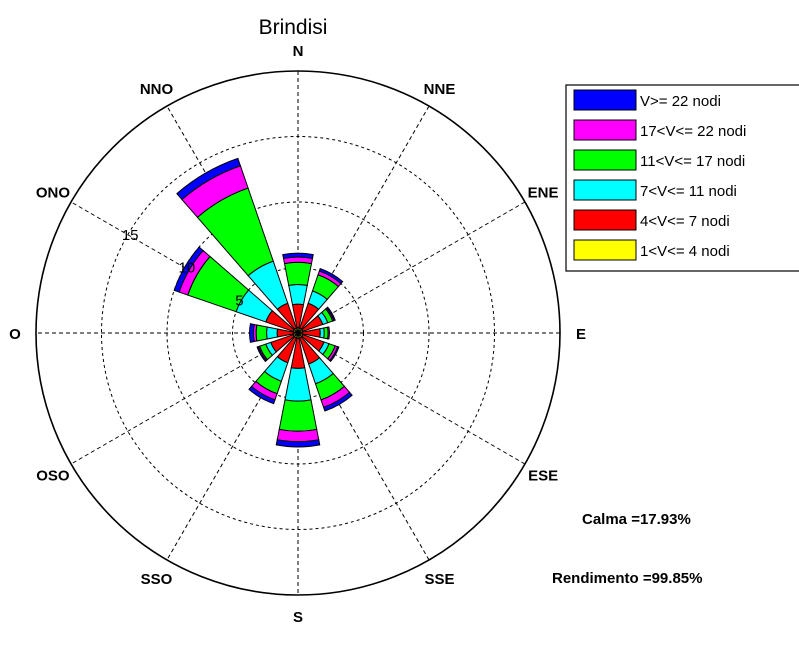  Describe the element at coordinates (157, 89) in the screenshot. I see `direction-label-nno: NNO` at that location.